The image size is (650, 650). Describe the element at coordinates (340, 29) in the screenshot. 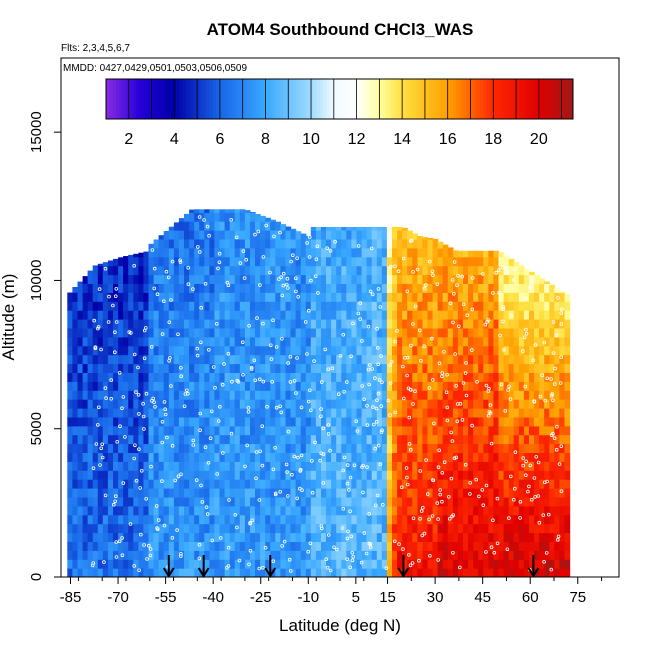

I see `chart-title: ATOM4 Southbound CHCl3_WAS` at that location.